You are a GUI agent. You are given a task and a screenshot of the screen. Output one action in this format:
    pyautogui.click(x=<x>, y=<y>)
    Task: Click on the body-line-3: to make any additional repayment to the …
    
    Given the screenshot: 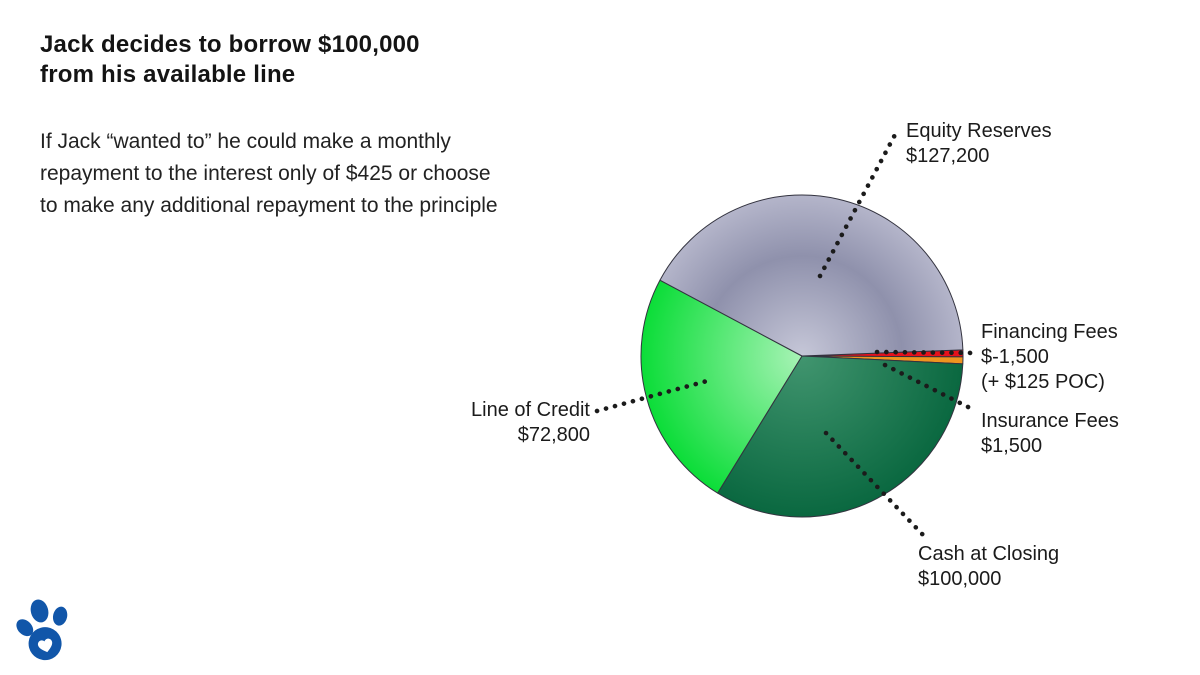 What is the action you would take?
    pyautogui.click(x=269, y=205)
    